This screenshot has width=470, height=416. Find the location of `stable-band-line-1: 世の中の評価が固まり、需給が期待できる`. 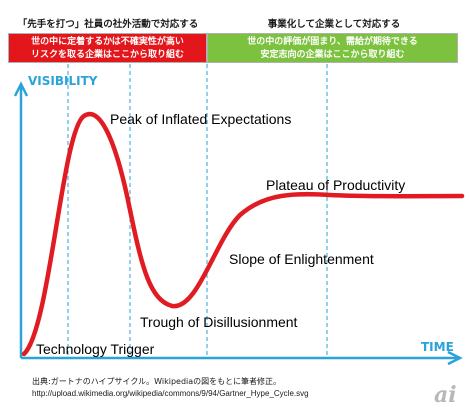

stable-band-line-1: 世の中の評価が固まり、需給が期待できる is located at coordinates (332, 42).